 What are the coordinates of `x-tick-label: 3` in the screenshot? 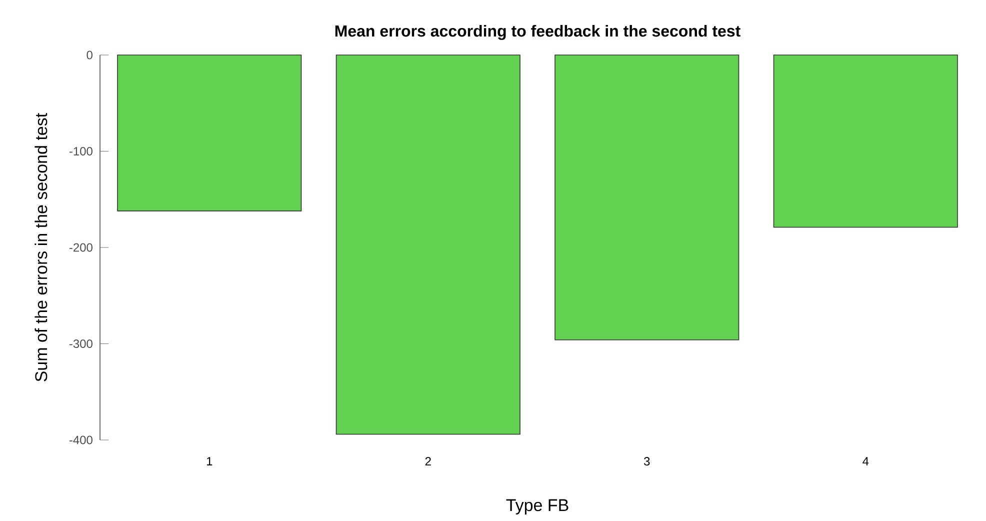 It's located at (647, 461).